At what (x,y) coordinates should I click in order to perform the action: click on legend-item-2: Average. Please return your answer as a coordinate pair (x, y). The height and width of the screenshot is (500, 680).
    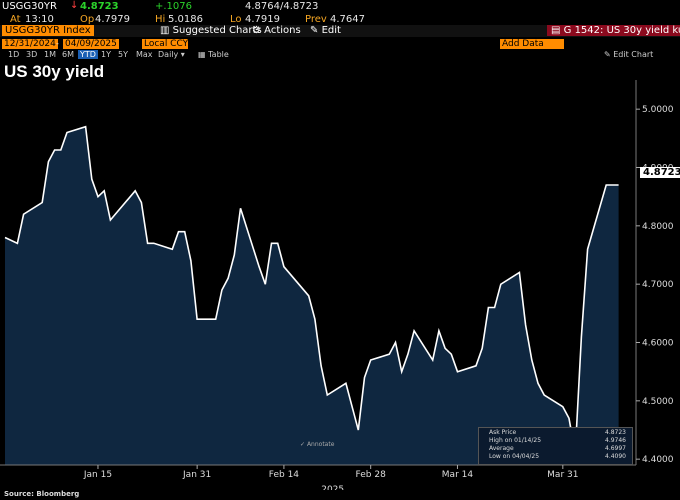
    Looking at the image, I should click on (501, 448).